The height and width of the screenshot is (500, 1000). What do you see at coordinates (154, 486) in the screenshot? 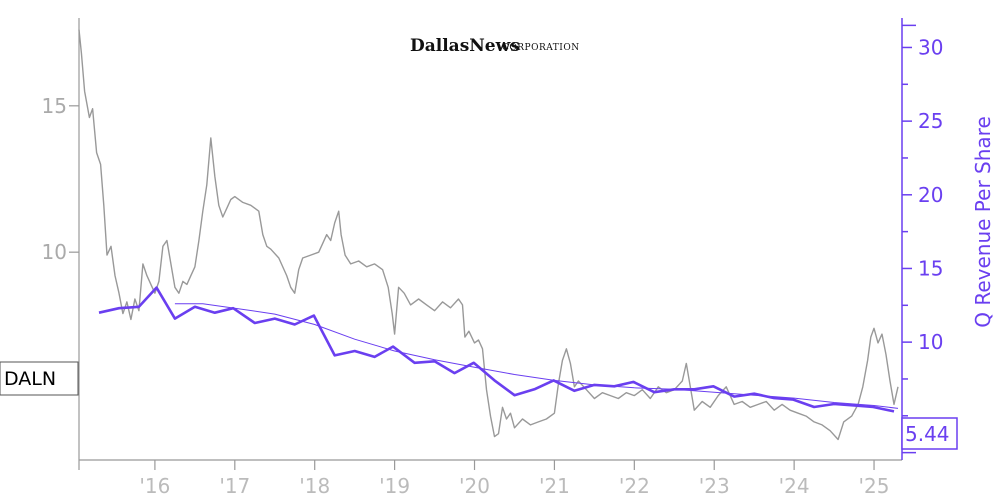
I see `x-tick-label: '16` at bounding box center [154, 486].